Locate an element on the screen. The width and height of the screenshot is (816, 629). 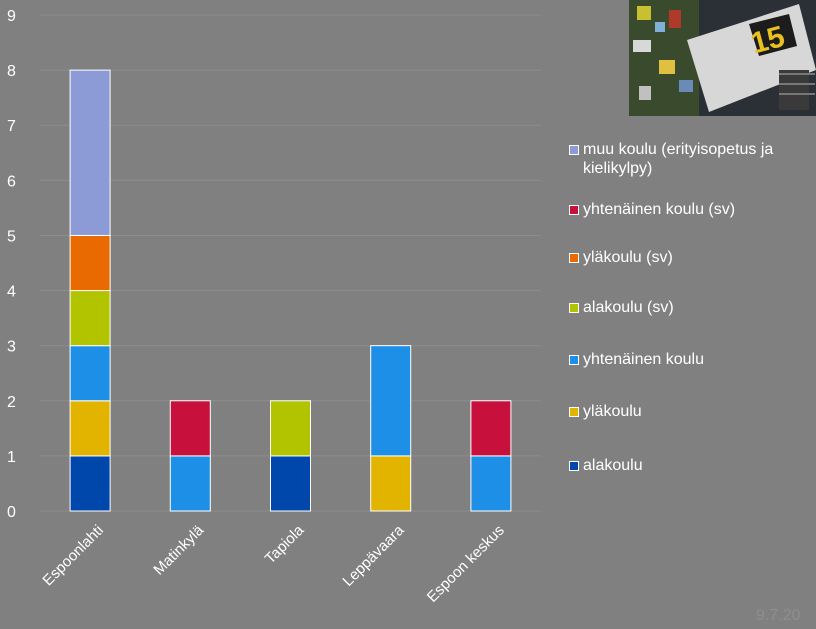
legend-label: yläkoulu is located at coordinates (699, 411).